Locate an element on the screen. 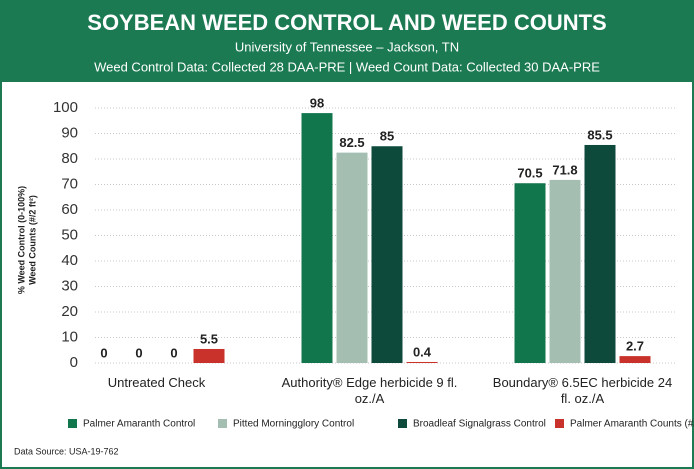  legend-label: Broadleaf Signalgrass Control is located at coordinates (479, 424).